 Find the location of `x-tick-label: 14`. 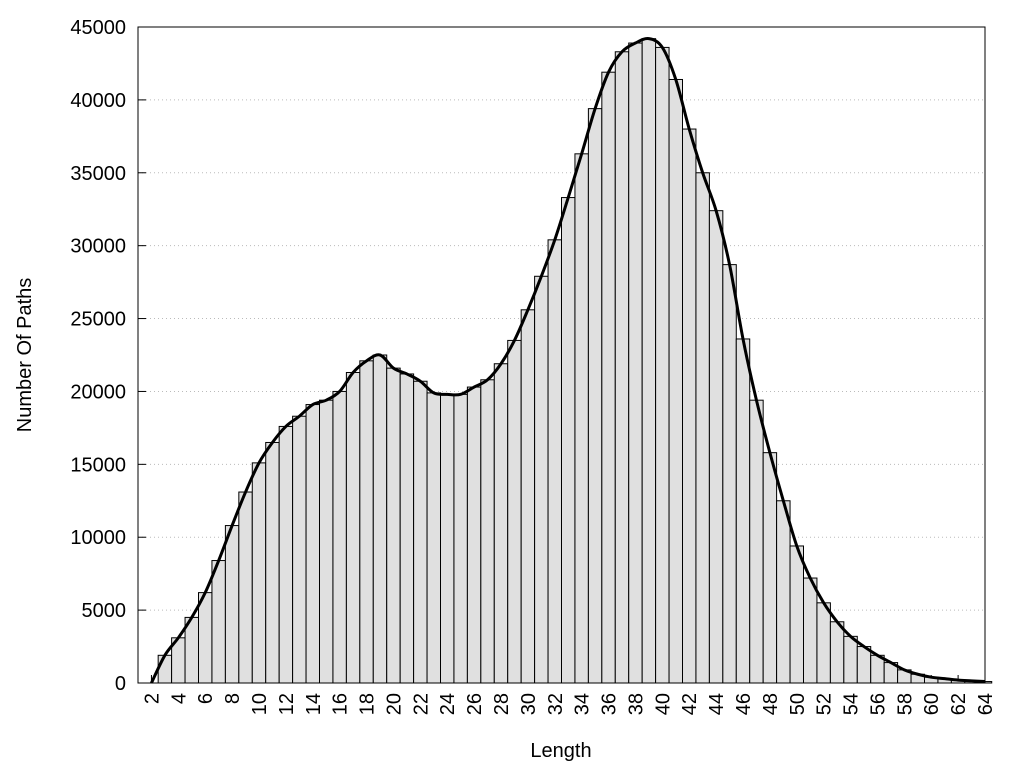

x-tick-label: 14 is located at coordinates (314, 704).